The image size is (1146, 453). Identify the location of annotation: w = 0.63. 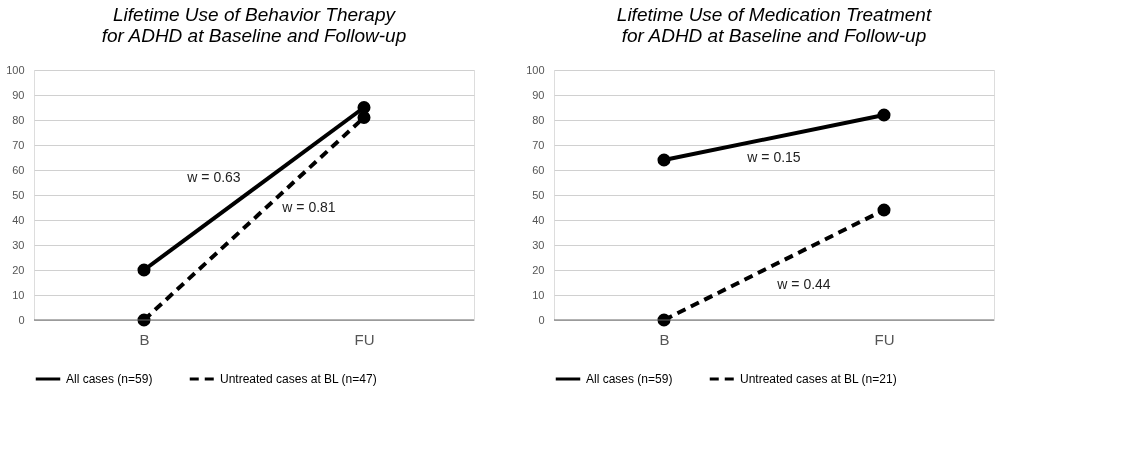
(213, 176).